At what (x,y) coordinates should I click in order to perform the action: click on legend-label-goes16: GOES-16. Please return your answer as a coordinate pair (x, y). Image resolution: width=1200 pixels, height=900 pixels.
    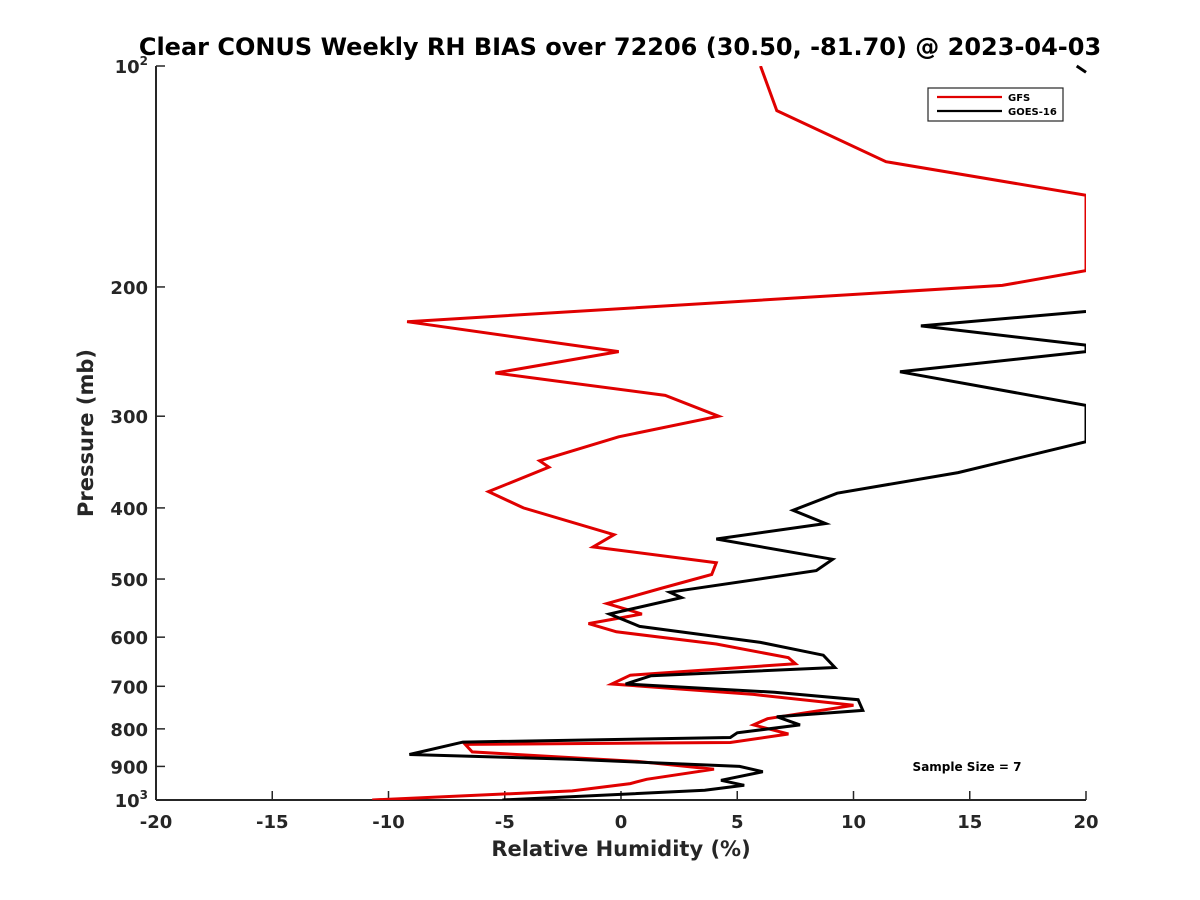
    Looking at the image, I should click on (1032, 112).